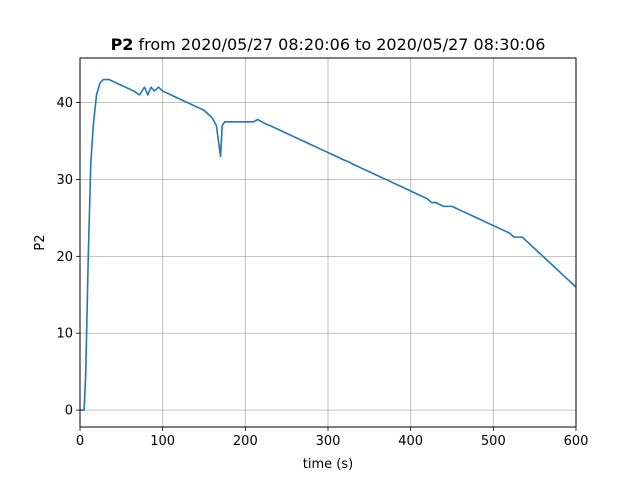 Image resolution: width=640 pixels, height=480 pixels. What do you see at coordinates (245, 441) in the screenshot?
I see `x-tick-label: 200` at bounding box center [245, 441].